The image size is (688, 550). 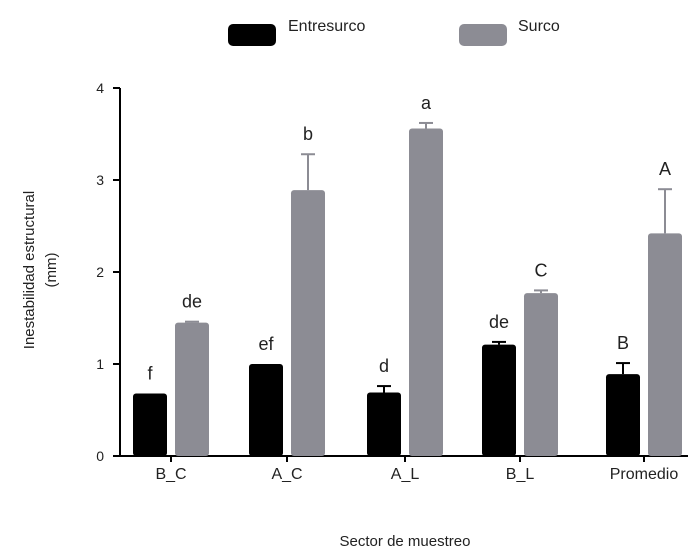 I want to click on y-tick-label: 0, so click(x=100, y=456).